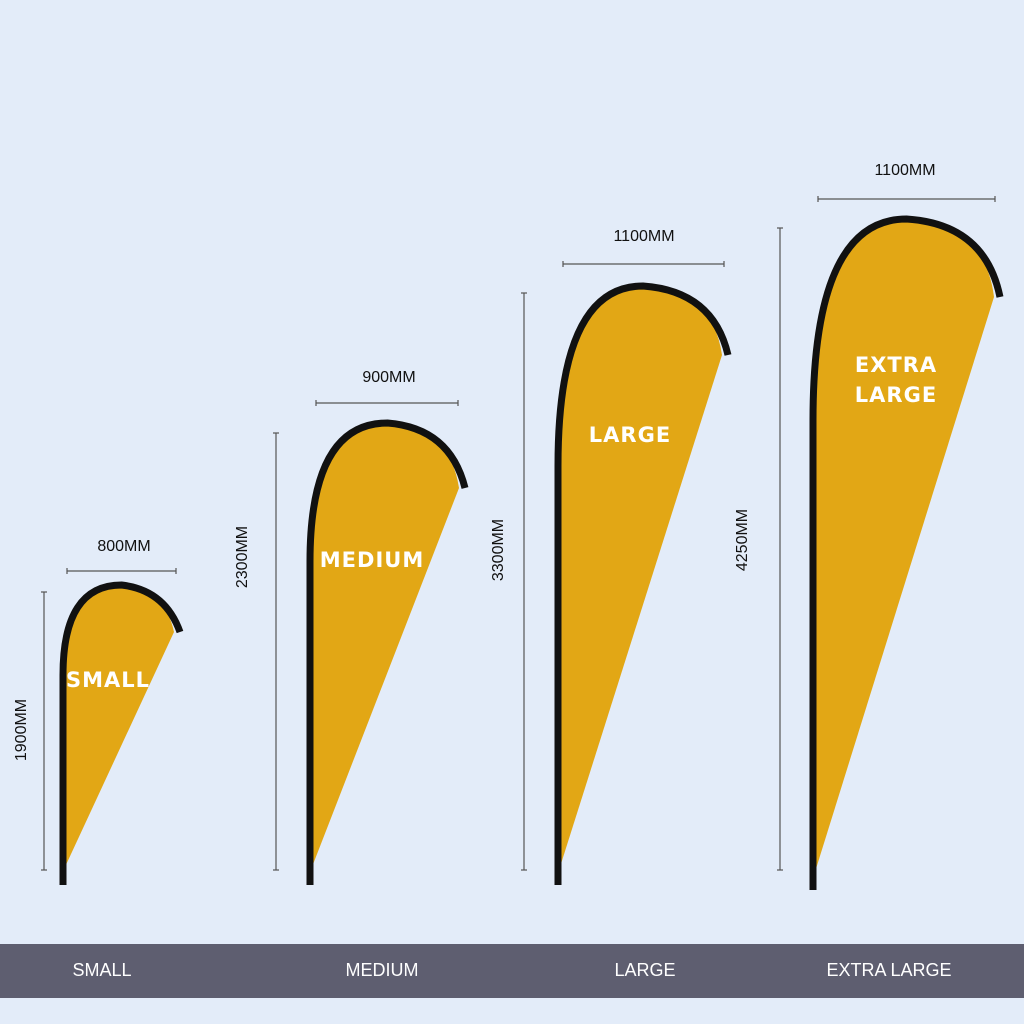 The image size is (1024, 1024). Describe the element at coordinates (123, 546) in the screenshot. I see `width-label: 800MM` at that location.